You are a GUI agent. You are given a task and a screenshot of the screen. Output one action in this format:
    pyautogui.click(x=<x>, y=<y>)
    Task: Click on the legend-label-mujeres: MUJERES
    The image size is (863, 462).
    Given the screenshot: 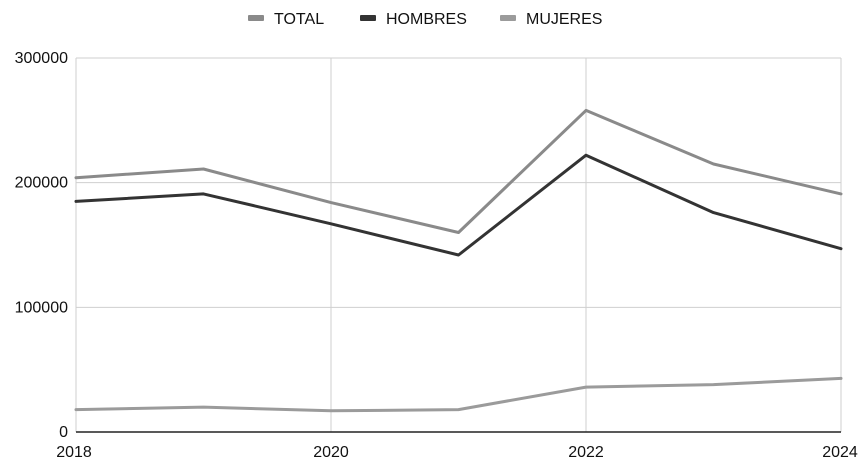 What is the action you would take?
    pyautogui.click(x=564, y=19)
    